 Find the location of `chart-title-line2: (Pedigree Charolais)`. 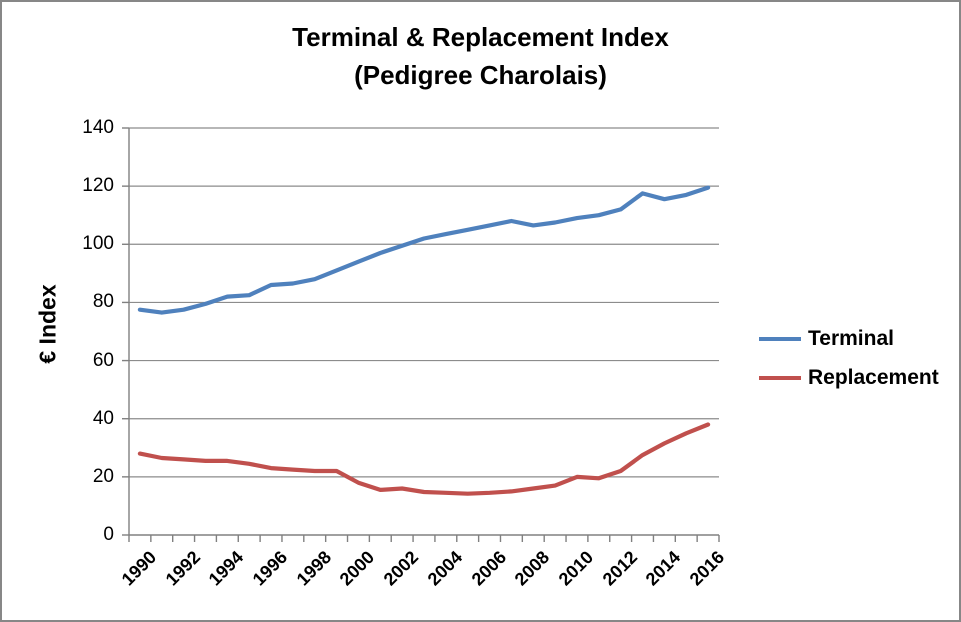

chart-title-line2: (Pedigree Charolais) is located at coordinates (480, 75).